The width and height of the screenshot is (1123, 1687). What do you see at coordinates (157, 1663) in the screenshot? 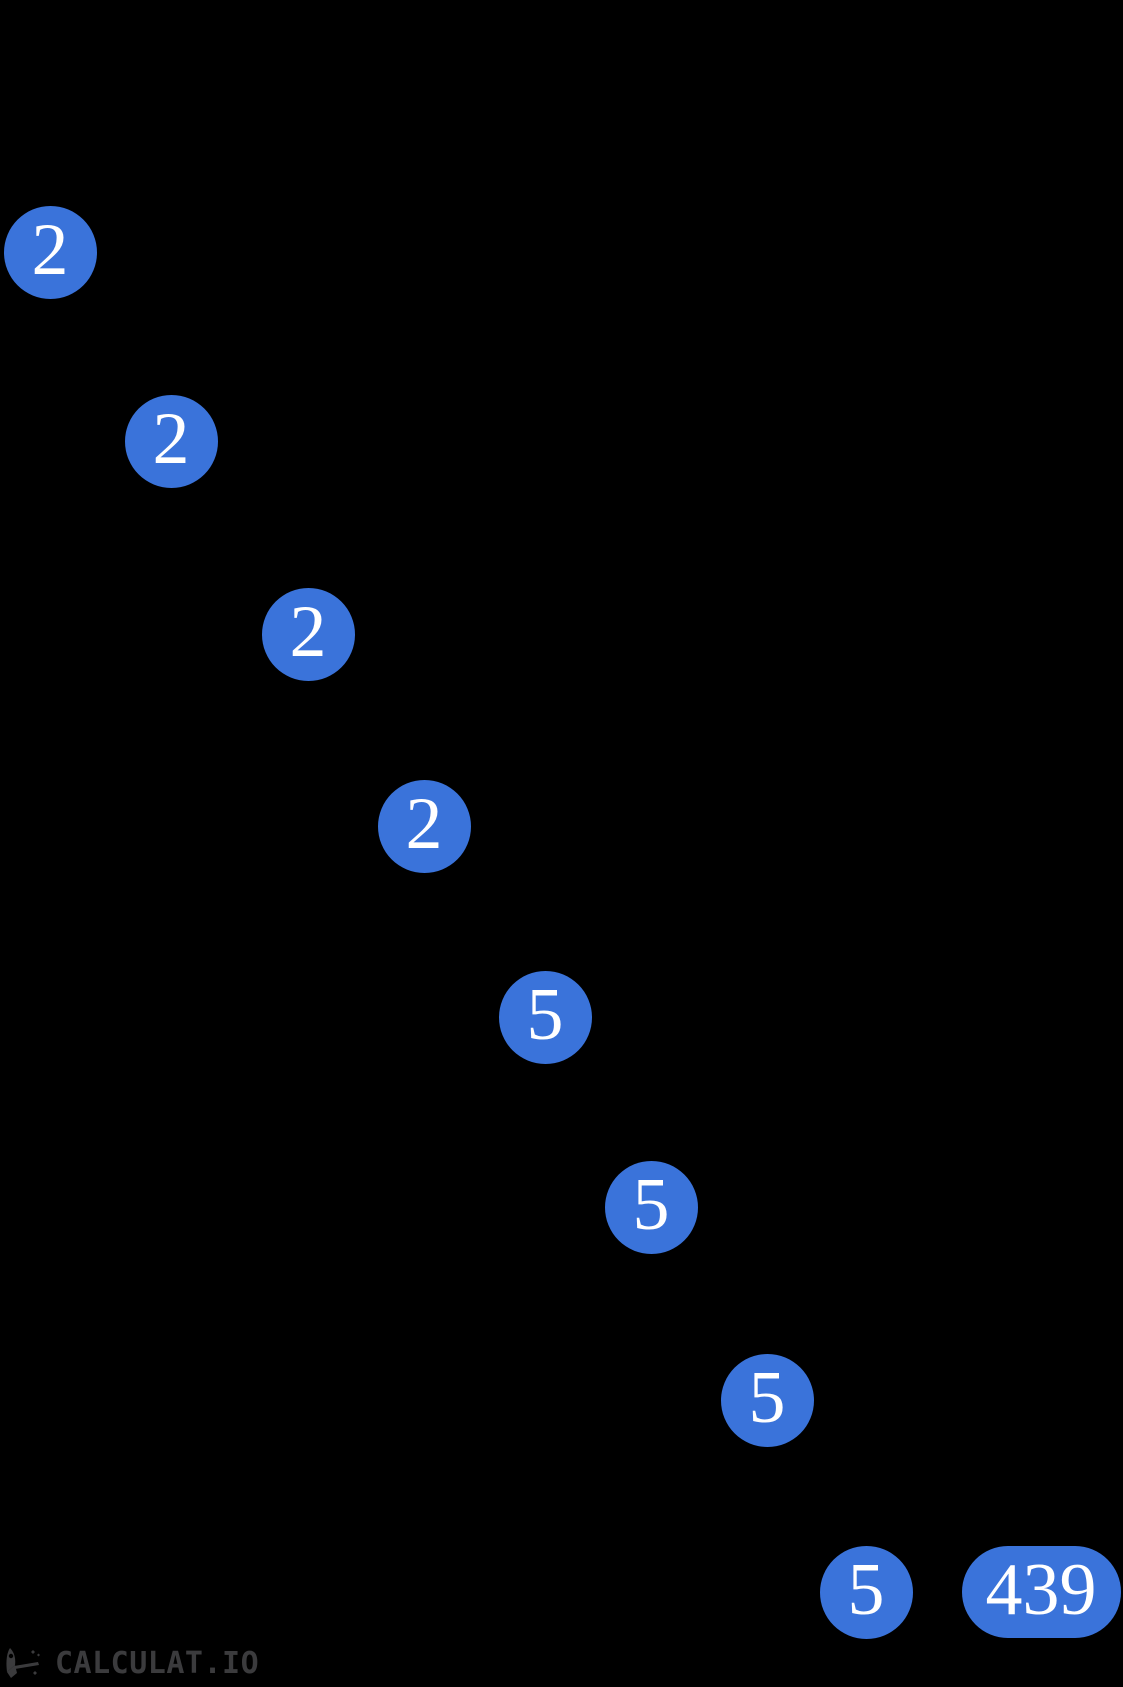
I see `watermark-text: CALCULAT.IO` at bounding box center [157, 1663].